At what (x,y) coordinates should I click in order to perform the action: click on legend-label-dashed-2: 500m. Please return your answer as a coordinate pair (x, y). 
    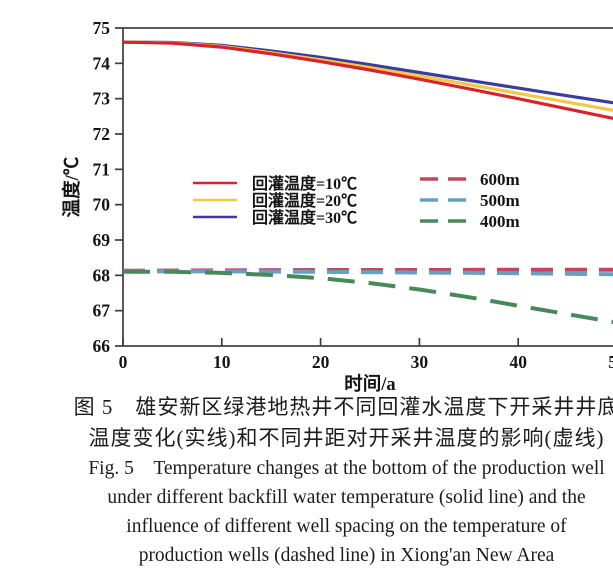
    Looking at the image, I should click on (500, 200).